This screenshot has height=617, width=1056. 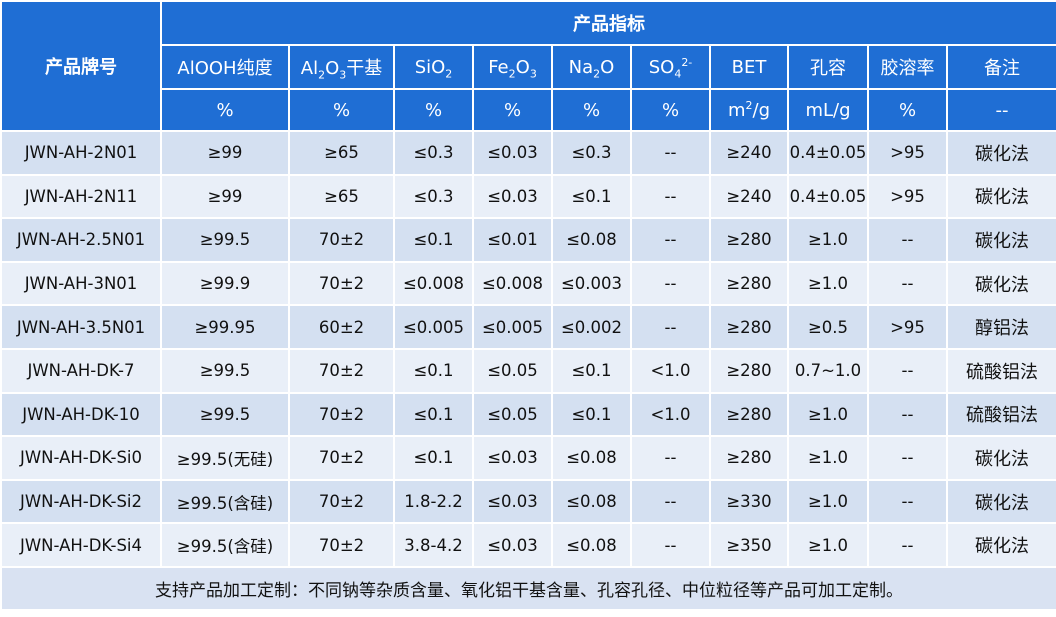 I want to click on product-grade-cell: JWN-AH-2N11, so click(x=81, y=196).